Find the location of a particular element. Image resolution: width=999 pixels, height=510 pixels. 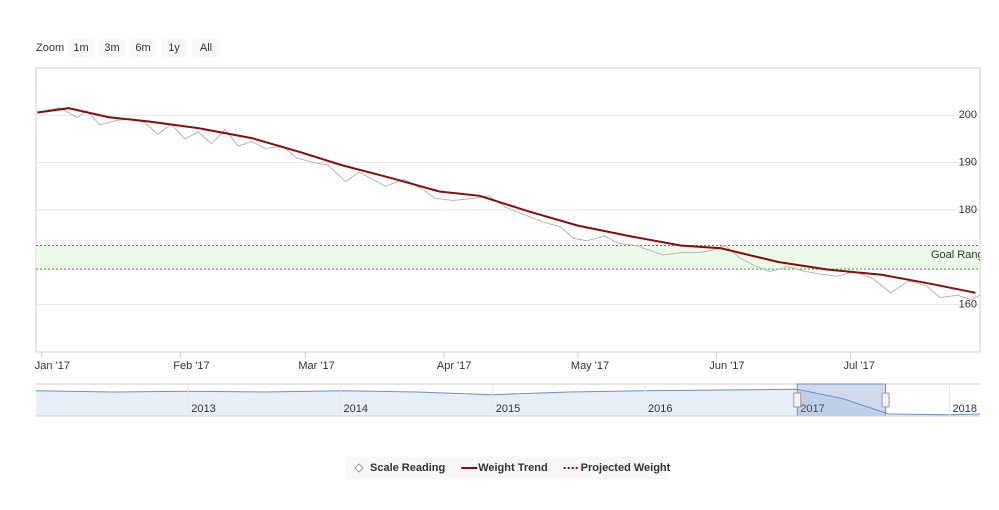

navigator-area is located at coordinates (508, 402).